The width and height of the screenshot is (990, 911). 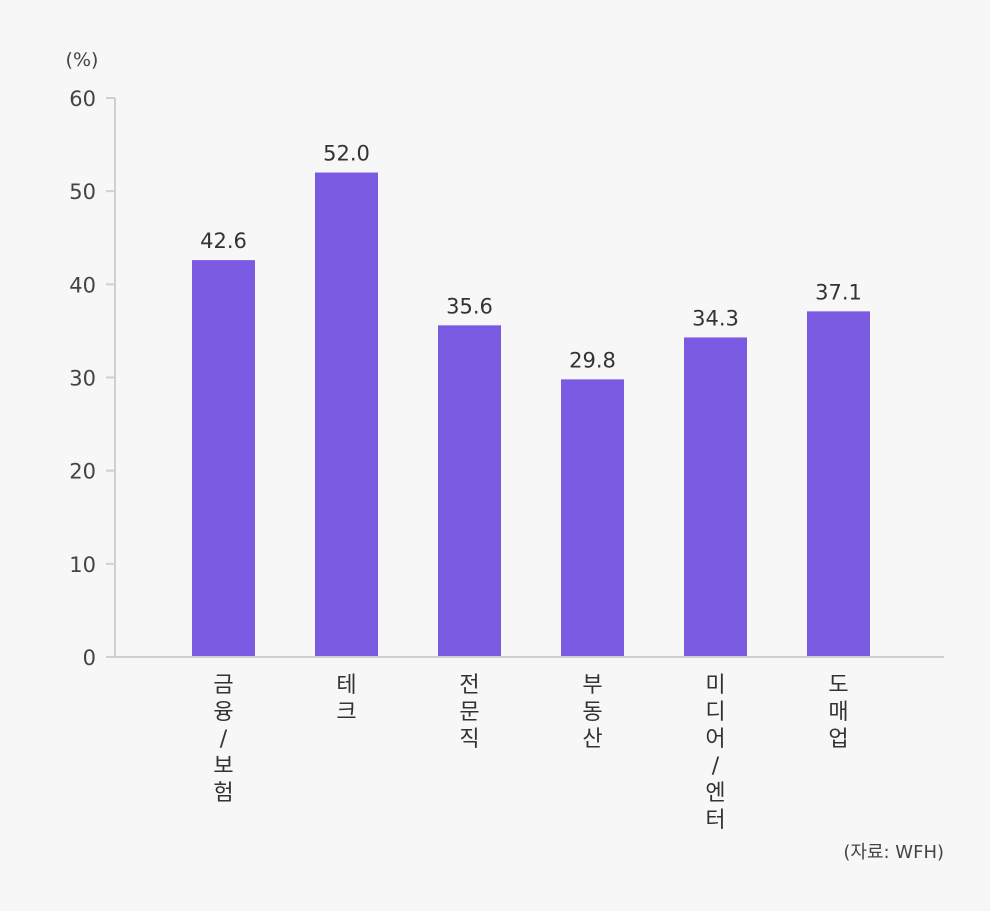 What do you see at coordinates (82, 472) in the screenshot?
I see `y-tick-label: 20` at bounding box center [82, 472].